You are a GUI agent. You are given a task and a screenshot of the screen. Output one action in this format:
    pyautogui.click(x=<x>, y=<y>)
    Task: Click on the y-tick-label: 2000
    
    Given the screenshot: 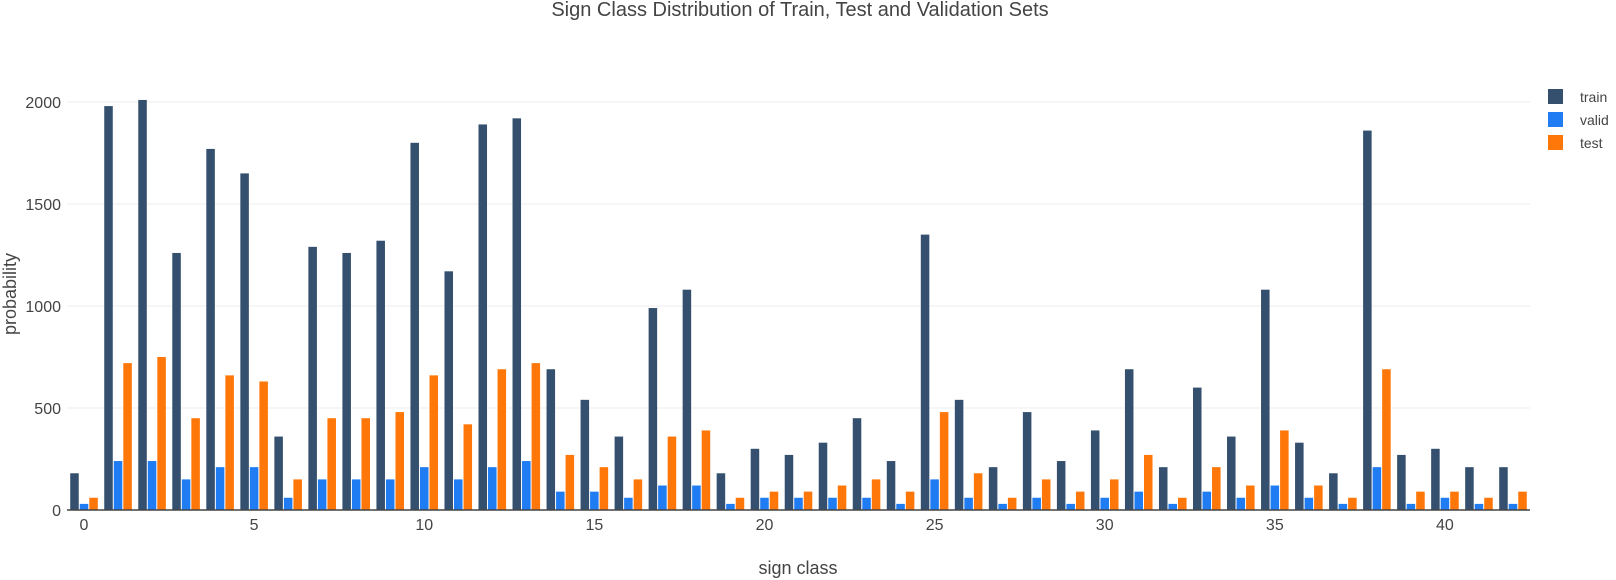 What is the action you would take?
    pyautogui.click(x=43, y=103)
    